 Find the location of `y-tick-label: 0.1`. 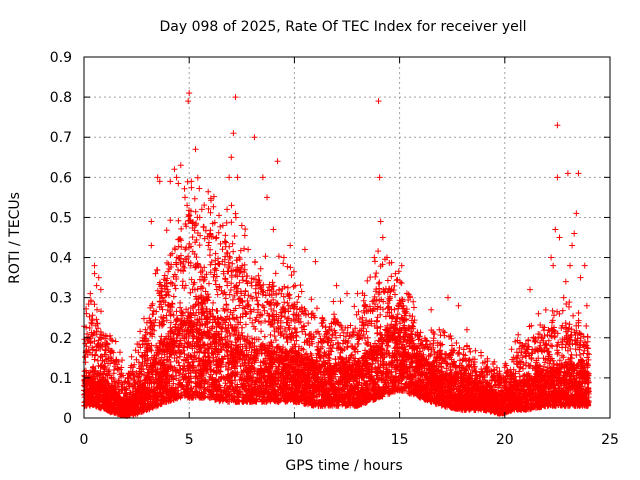

y-tick-label: 0.1 is located at coordinates (61, 379).